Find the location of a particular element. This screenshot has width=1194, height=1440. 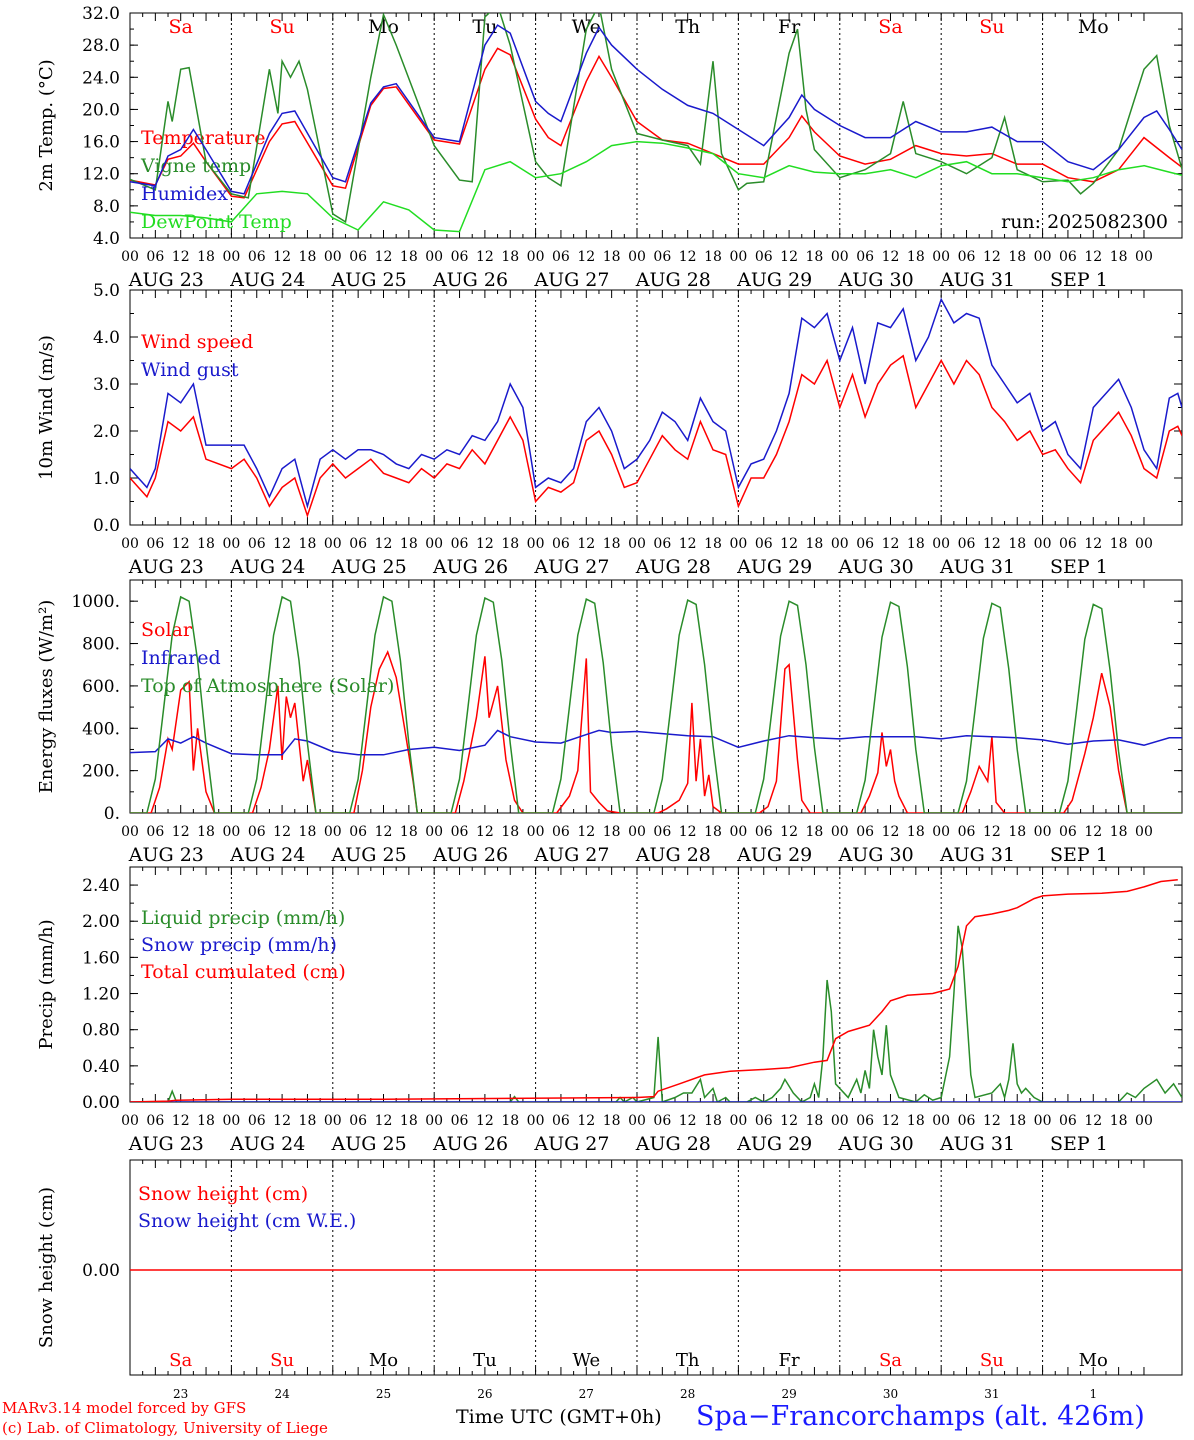

y-tick-label: 200. is located at coordinates (101, 772).